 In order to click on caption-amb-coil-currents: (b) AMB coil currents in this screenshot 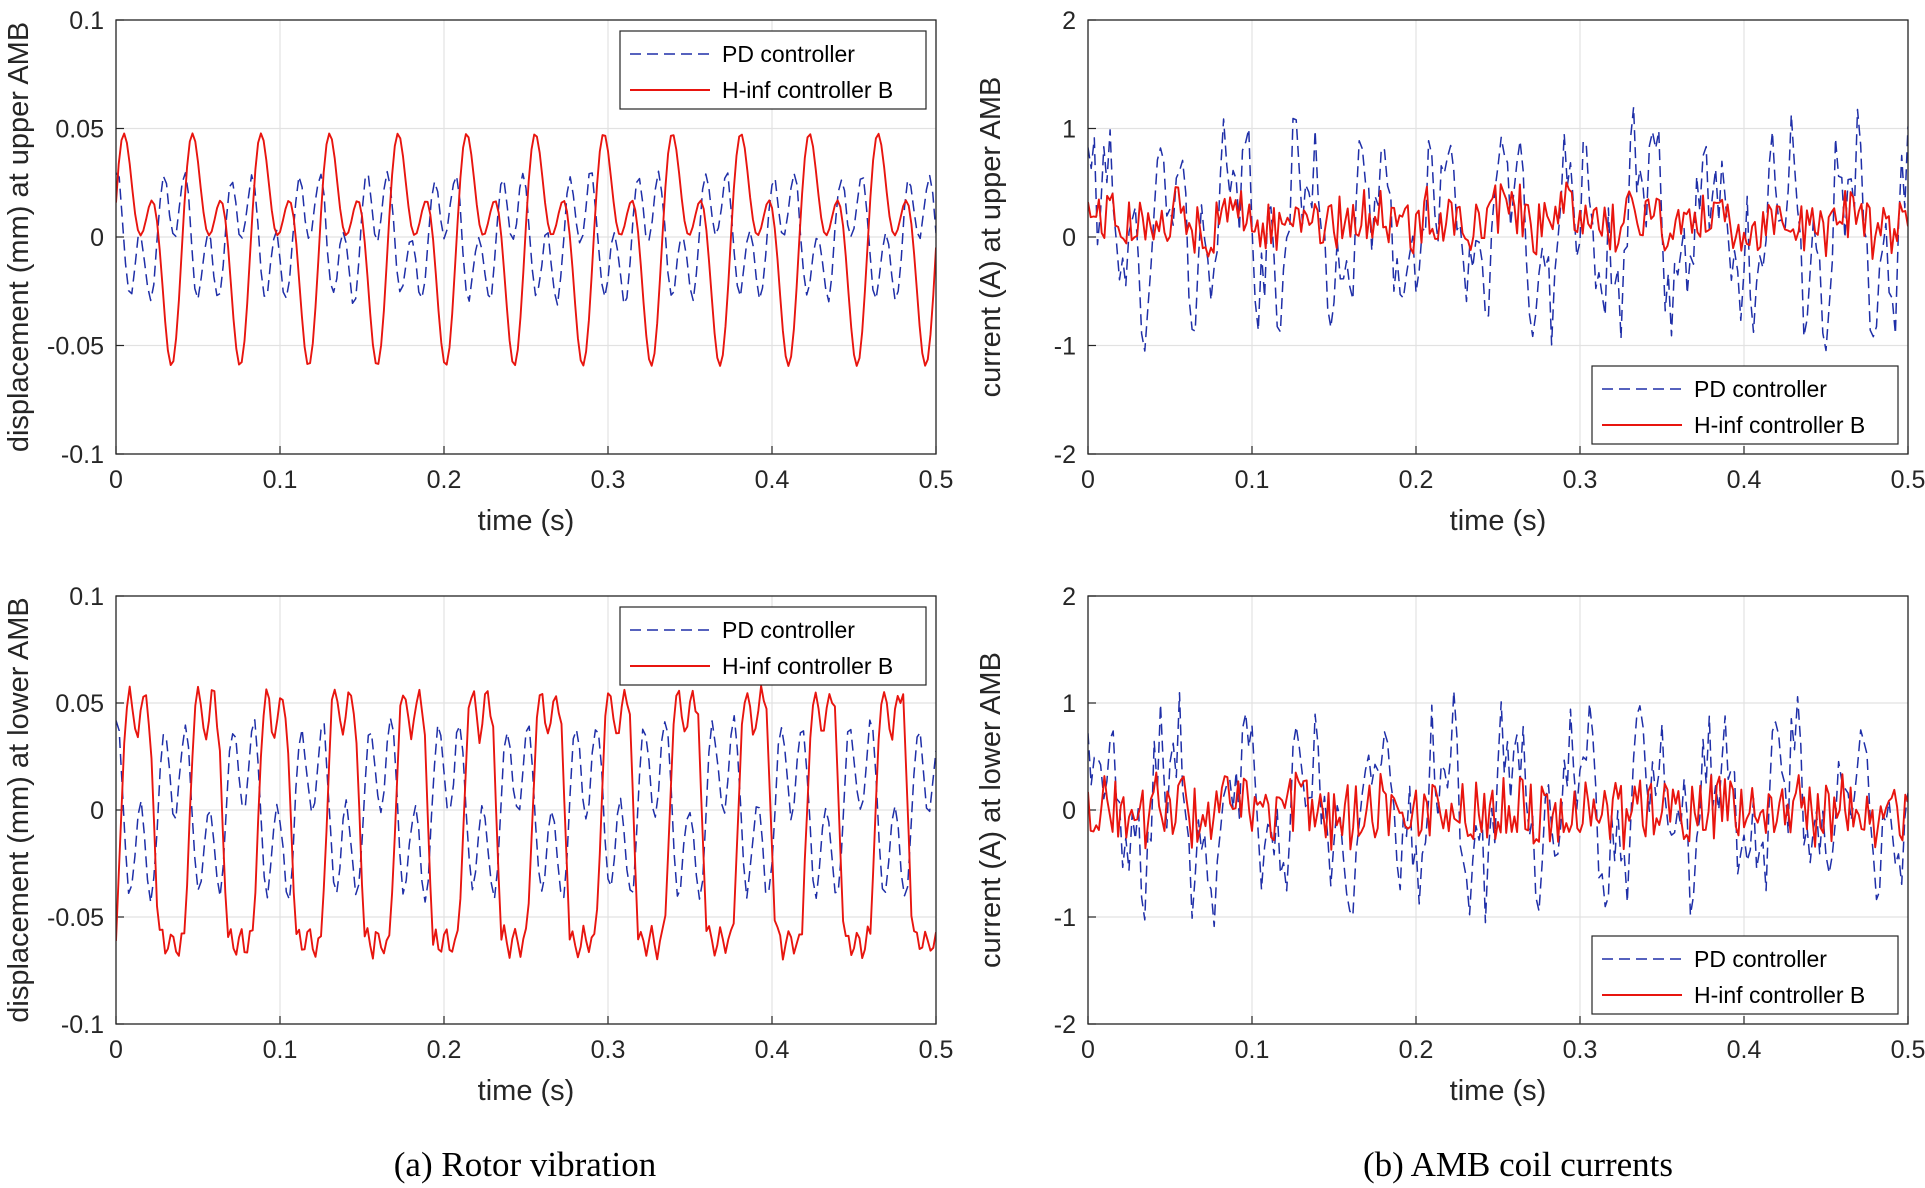, I will do `click(1518, 1164)`.